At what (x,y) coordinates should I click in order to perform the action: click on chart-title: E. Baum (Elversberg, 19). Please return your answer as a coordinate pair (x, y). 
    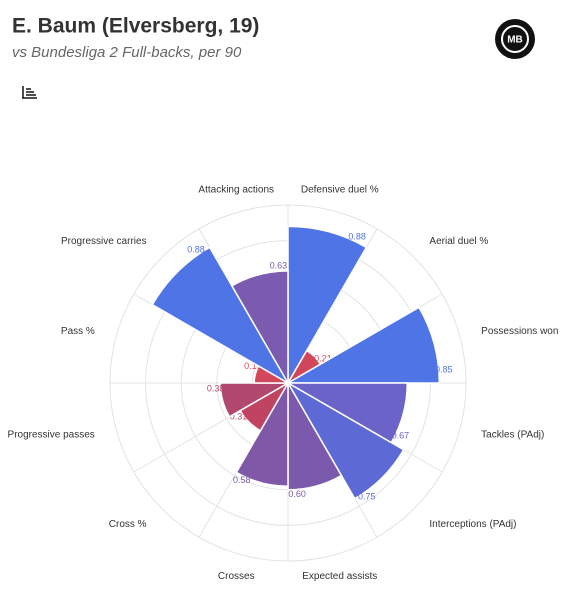
    Looking at the image, I should click on (135, 26).